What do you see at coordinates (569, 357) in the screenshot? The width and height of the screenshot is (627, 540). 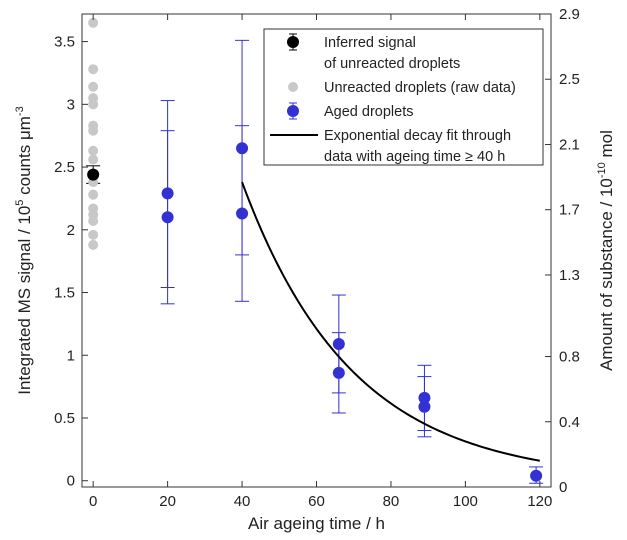 I see `y2-tick-label: 0.8` at bounding box center [569, 357].